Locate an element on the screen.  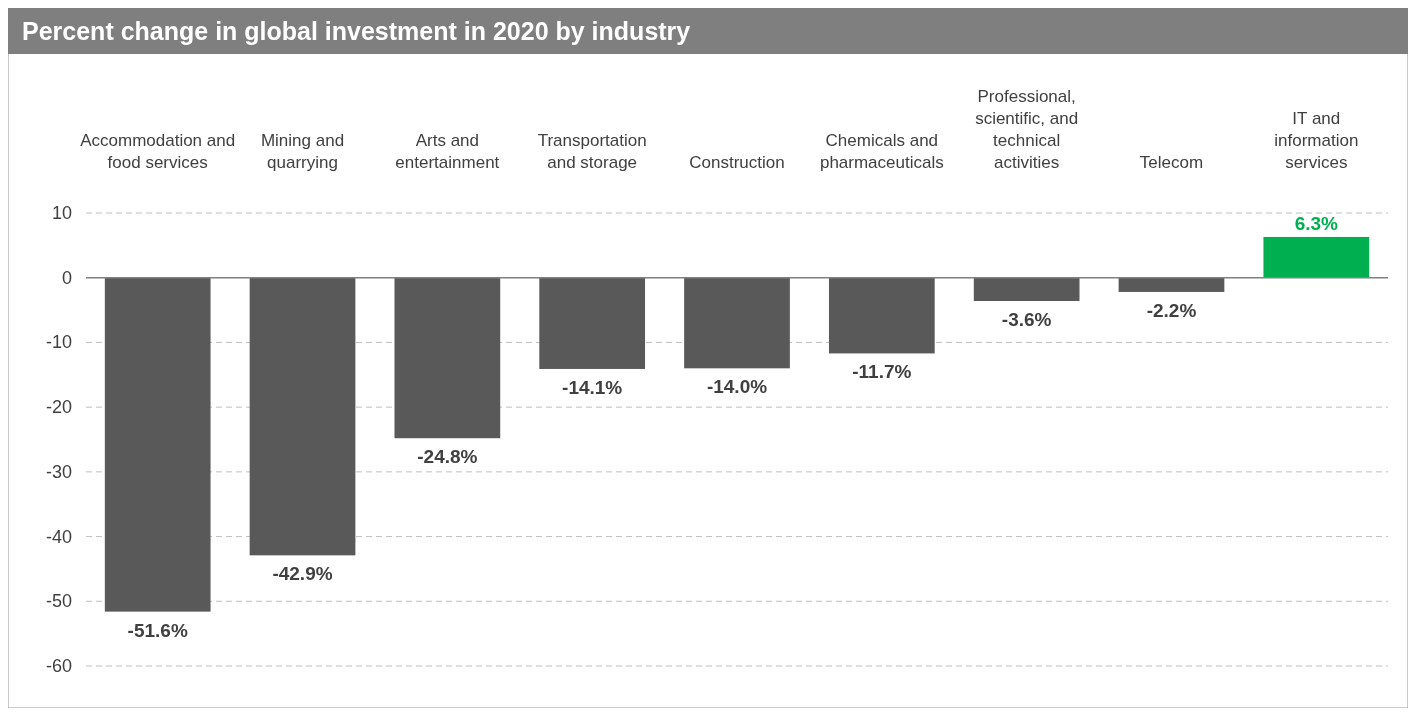
data-label: -14.1% is located at coordinates (592, 387).